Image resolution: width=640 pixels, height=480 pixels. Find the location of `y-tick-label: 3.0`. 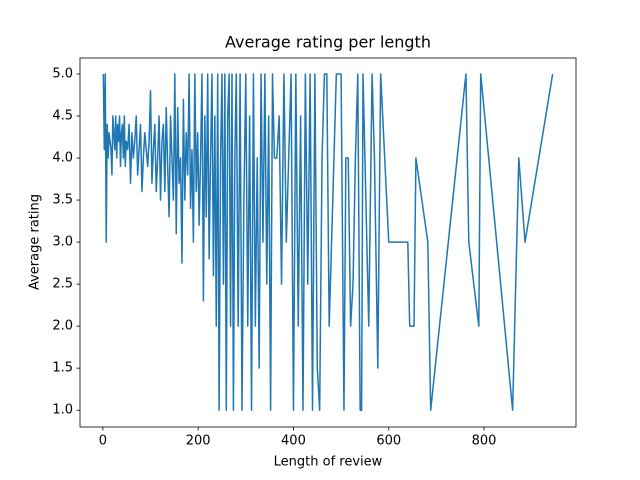

y-tick-label: 3.0 is located at coordinates (62, 242).